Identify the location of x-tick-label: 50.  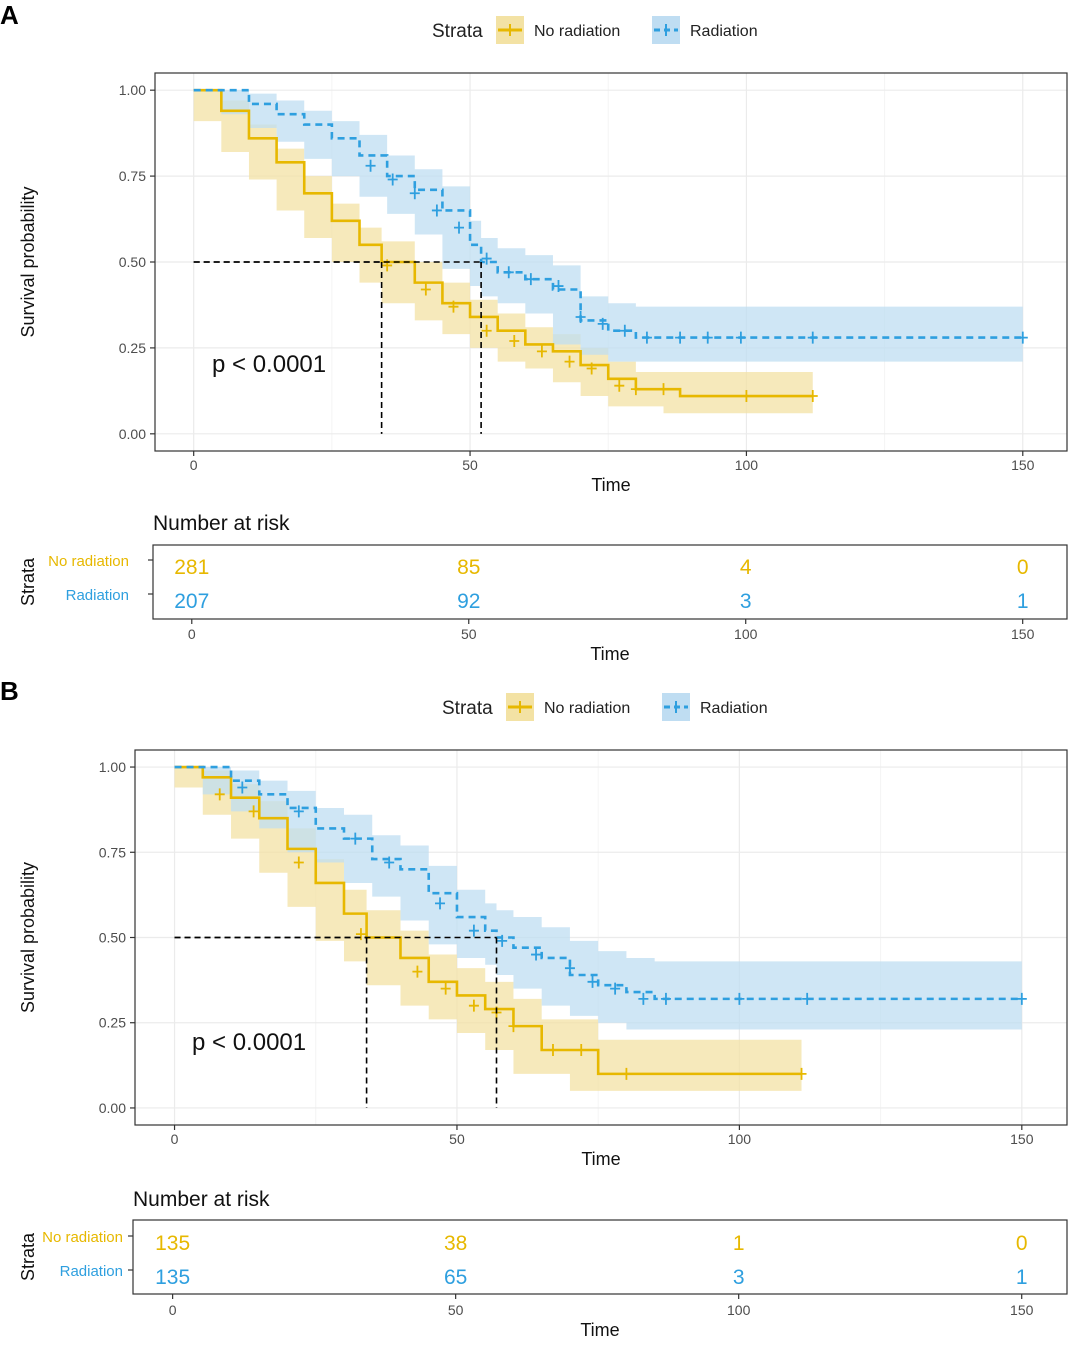
(457, 1139).